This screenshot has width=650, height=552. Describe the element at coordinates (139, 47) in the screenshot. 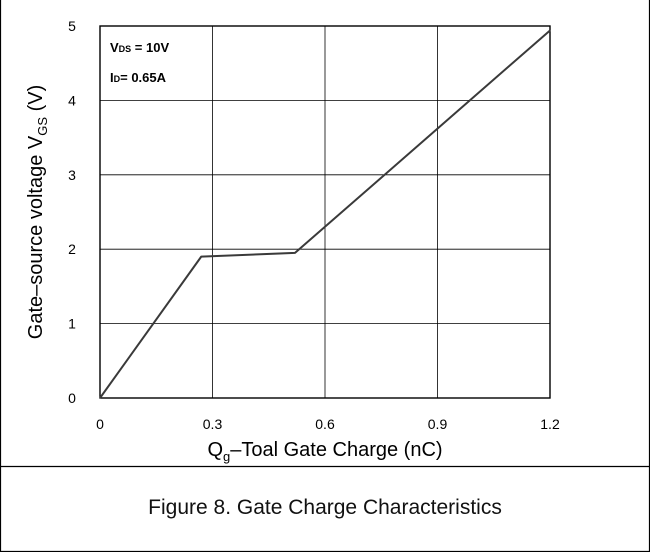

I see `annotation-vds: VDS = 10V` at that location.